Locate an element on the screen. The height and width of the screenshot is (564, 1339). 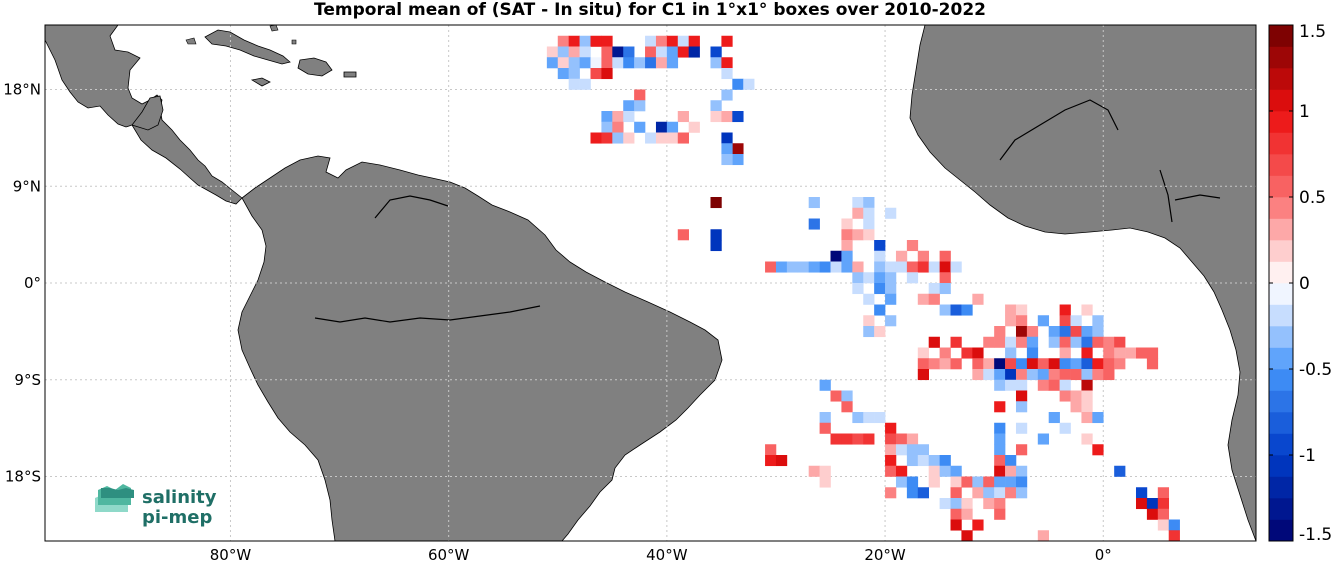
river-orinoco is located at coordinates (411, 207).